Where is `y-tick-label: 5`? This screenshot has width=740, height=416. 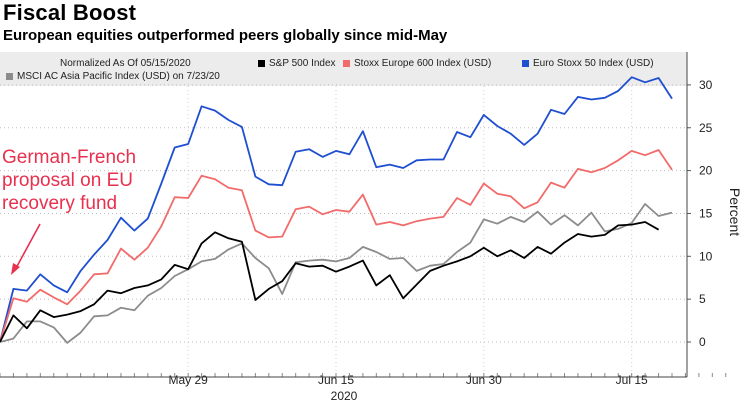
y-tick-label: 5 is located at coordinates (702, 299).